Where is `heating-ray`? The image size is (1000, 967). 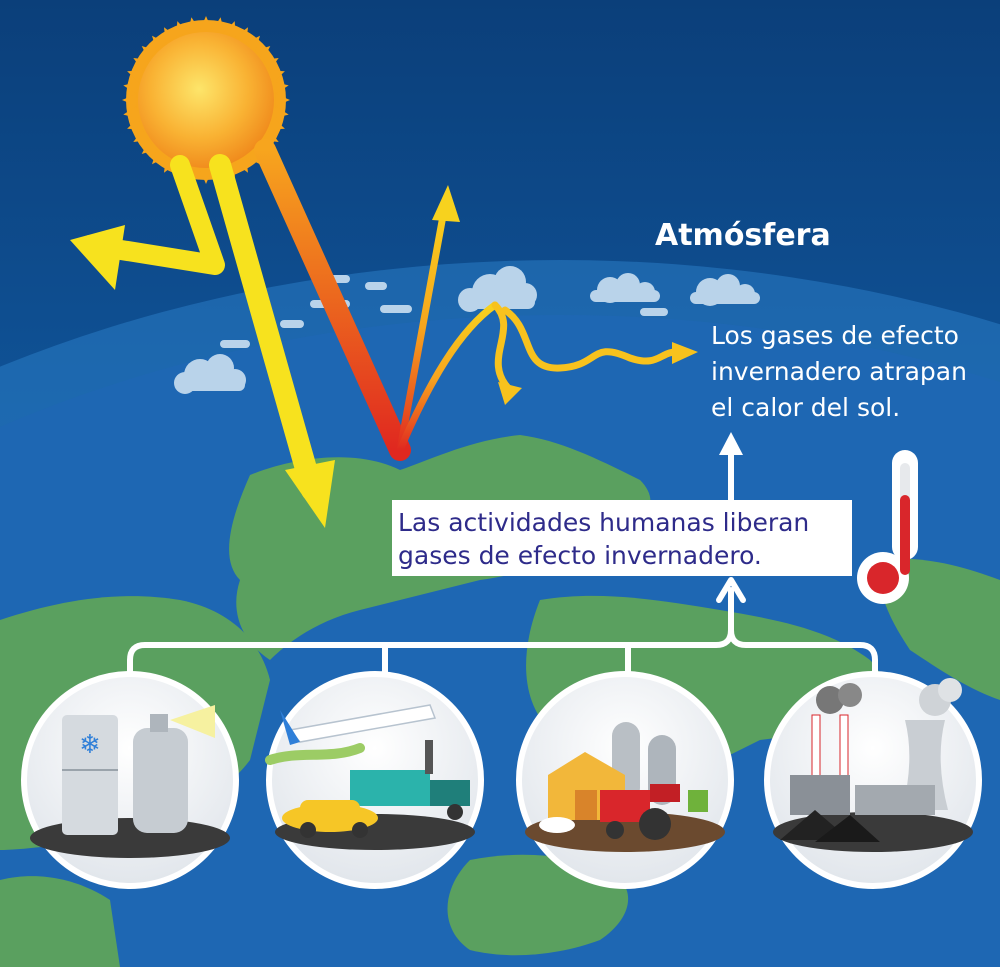
heating-ray is located at coordinates (332, 300).